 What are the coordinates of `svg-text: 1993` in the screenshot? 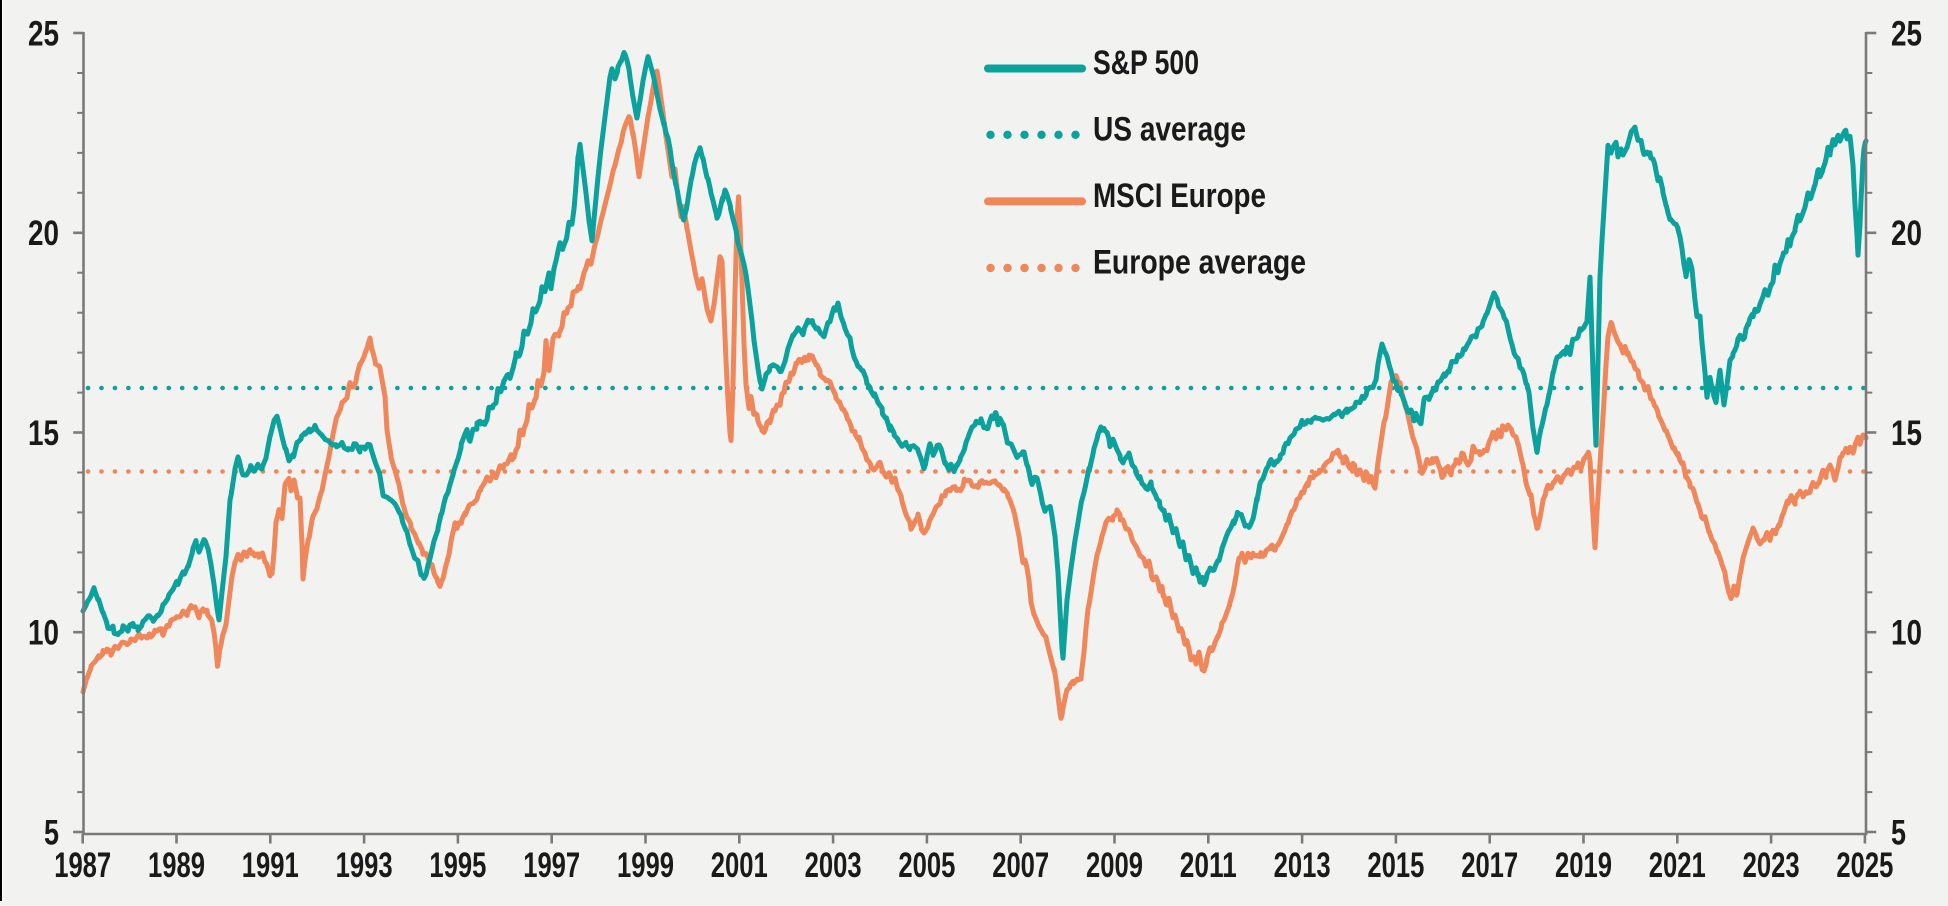 It's located at (364, 865).